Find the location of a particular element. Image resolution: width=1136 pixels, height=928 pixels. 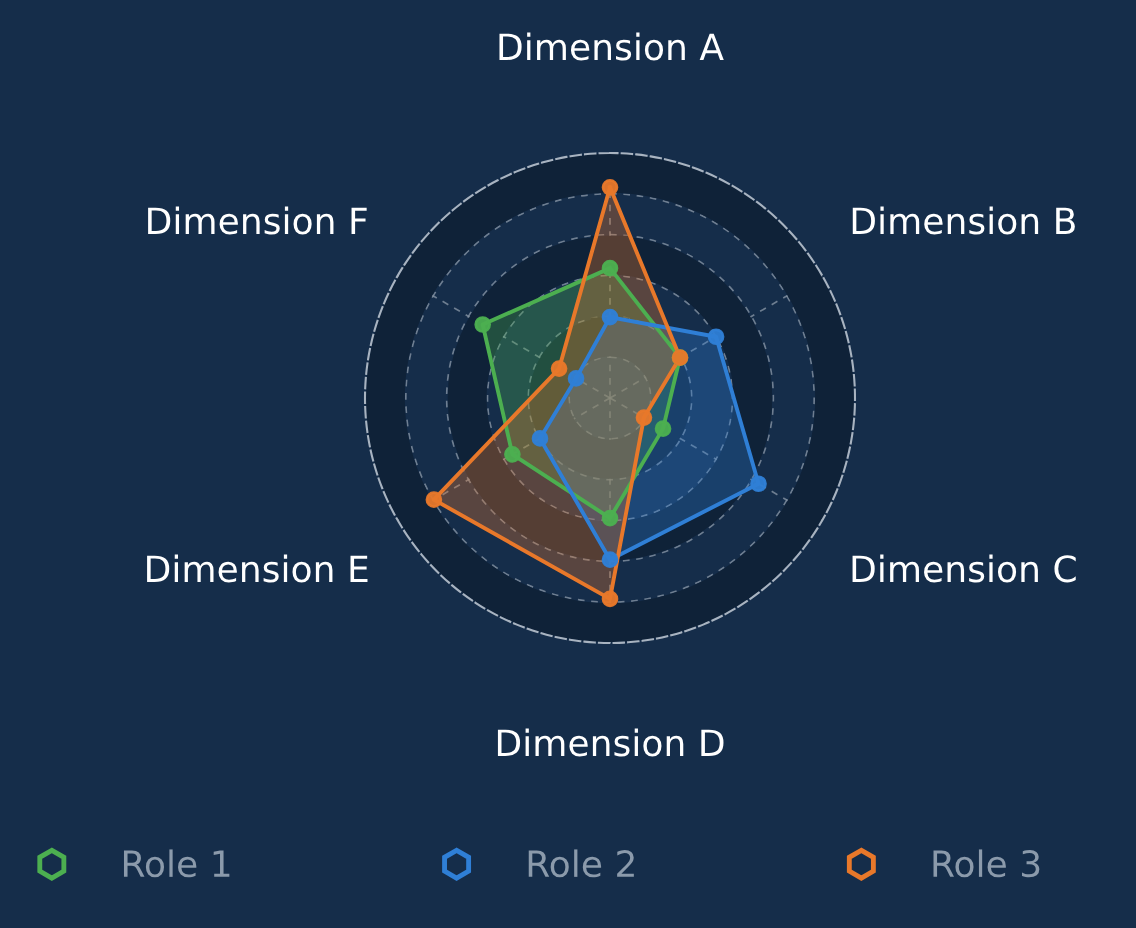

spoke-label: Dimension A is located at coordinates (611, 46).